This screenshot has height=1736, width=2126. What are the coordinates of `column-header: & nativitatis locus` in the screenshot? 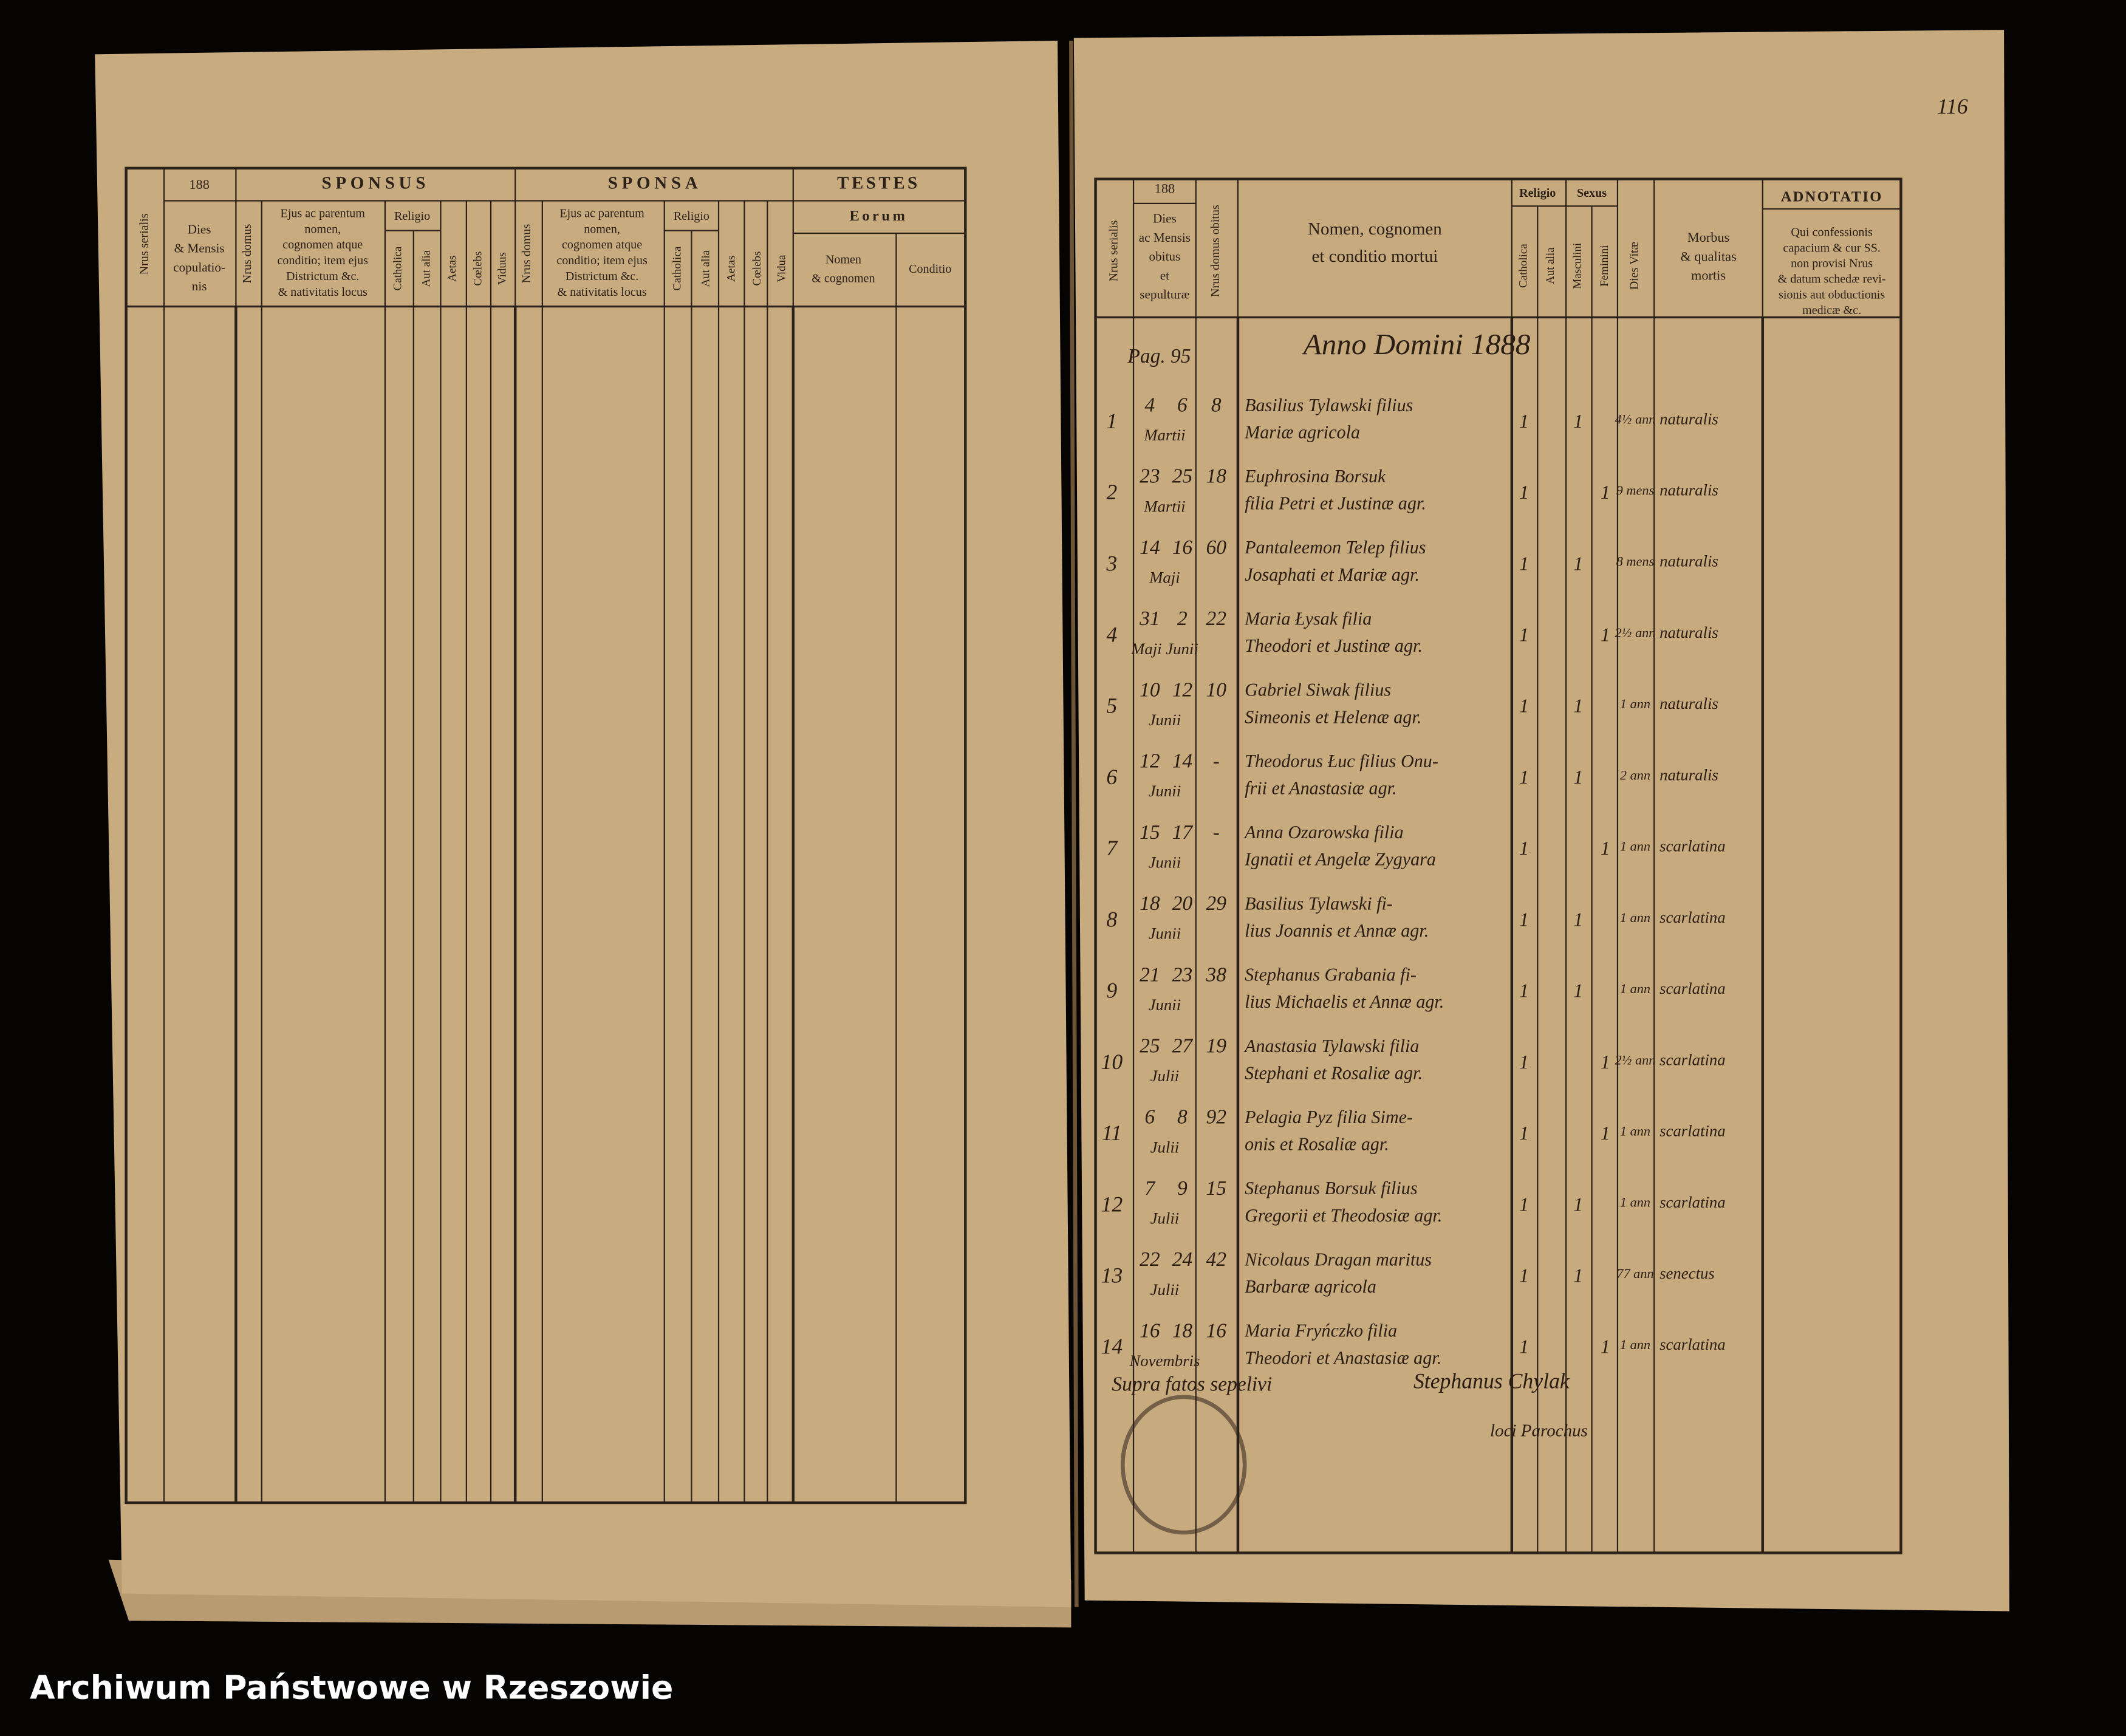 It's located at (322, 292).